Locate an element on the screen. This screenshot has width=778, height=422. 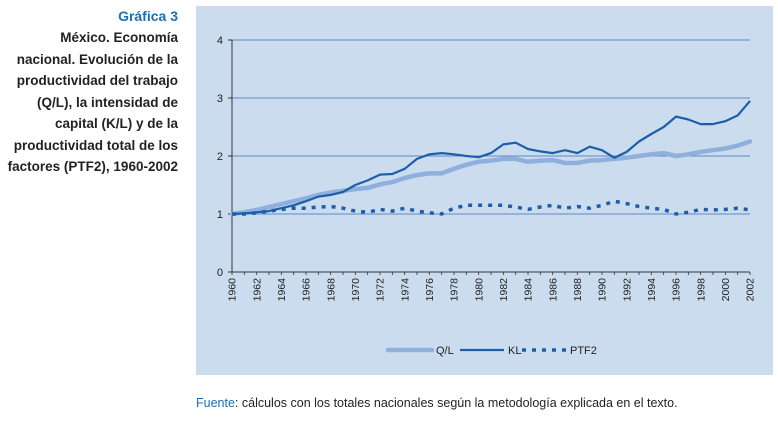
x-tick-label: 1992 is located at coordinates (627, 290).